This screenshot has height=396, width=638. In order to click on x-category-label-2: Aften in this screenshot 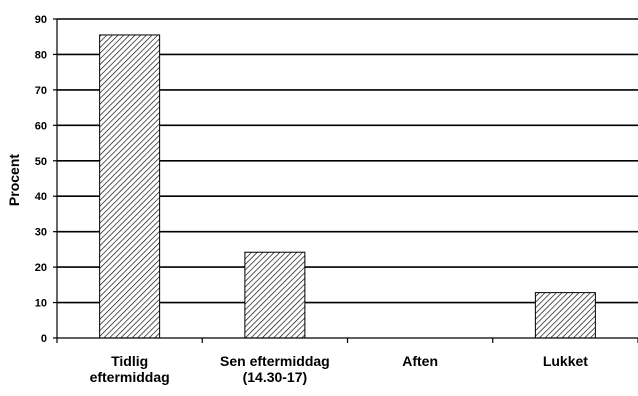, I will do `click(420, 361)`.